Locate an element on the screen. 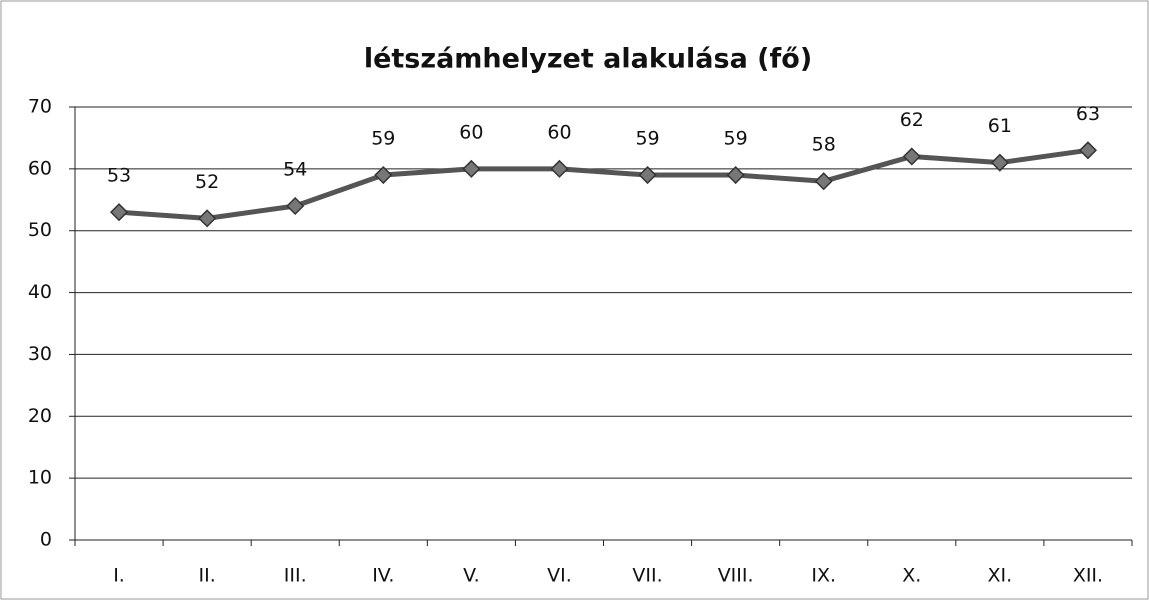 This screenshot has height=600, width=1149. line is located at coordinates (603, 184).